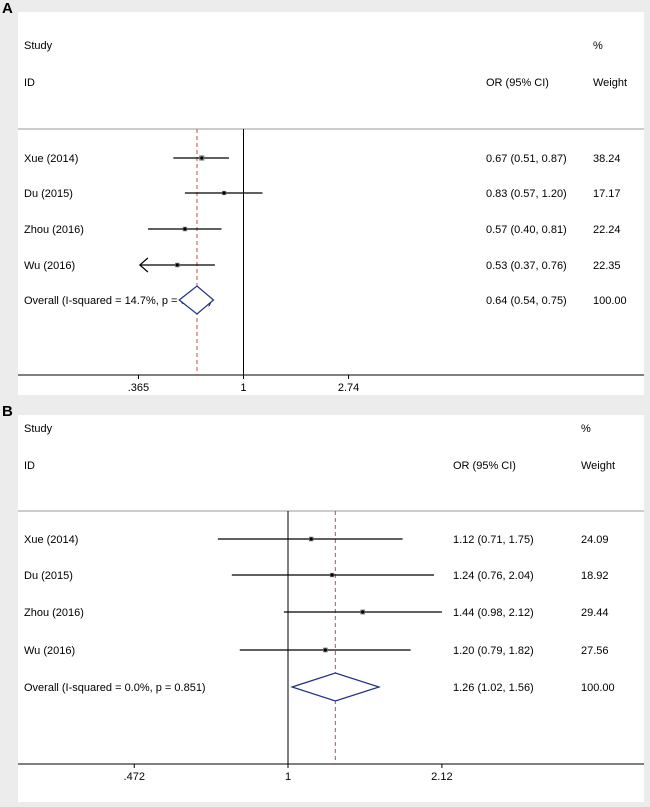 Image resolution: width=650 pixels, height=807 pixels. I want to click on or-ci-value: 0.83 (0.57, 1.20), so click(526, 194).